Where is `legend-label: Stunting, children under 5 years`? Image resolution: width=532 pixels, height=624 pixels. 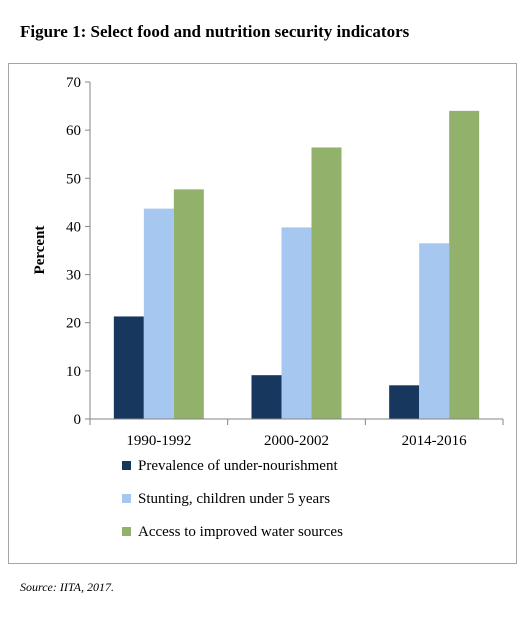
legend-label: Stunting, children under 5 years is located at coordinates (234, 499).